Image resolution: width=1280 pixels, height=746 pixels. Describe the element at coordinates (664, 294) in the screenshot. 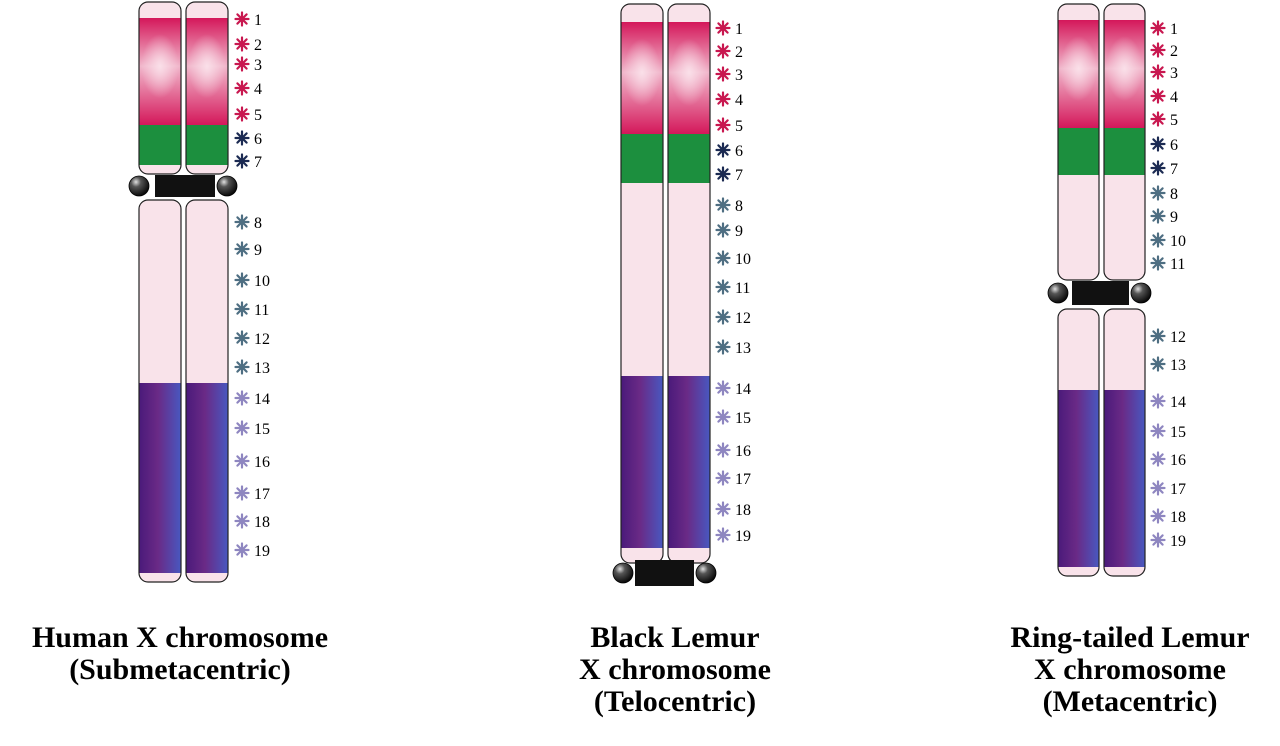

I see `chromosome-black-lemur` at that location.